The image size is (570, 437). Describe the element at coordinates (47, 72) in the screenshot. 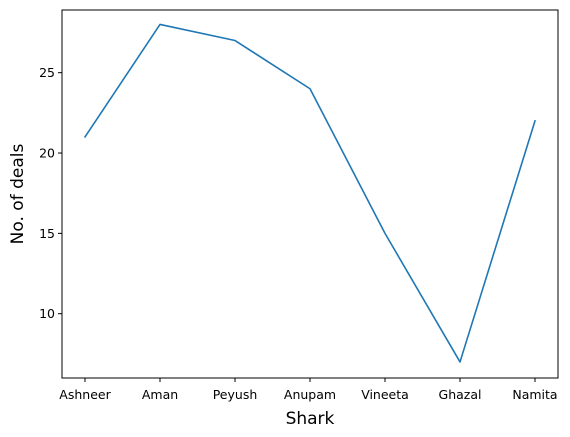

I see `y-tick-label: 25` at that location.